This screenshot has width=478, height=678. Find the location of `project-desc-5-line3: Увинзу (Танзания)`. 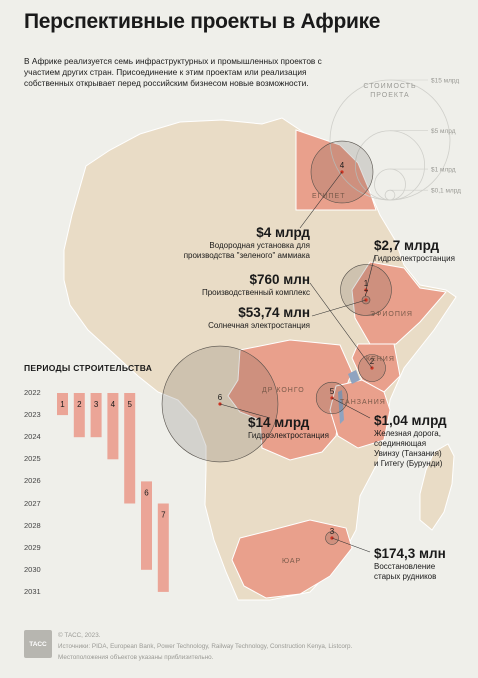

project-desc-5-line3: Увинзу (Танзания) is located at coordinates (408, 453).